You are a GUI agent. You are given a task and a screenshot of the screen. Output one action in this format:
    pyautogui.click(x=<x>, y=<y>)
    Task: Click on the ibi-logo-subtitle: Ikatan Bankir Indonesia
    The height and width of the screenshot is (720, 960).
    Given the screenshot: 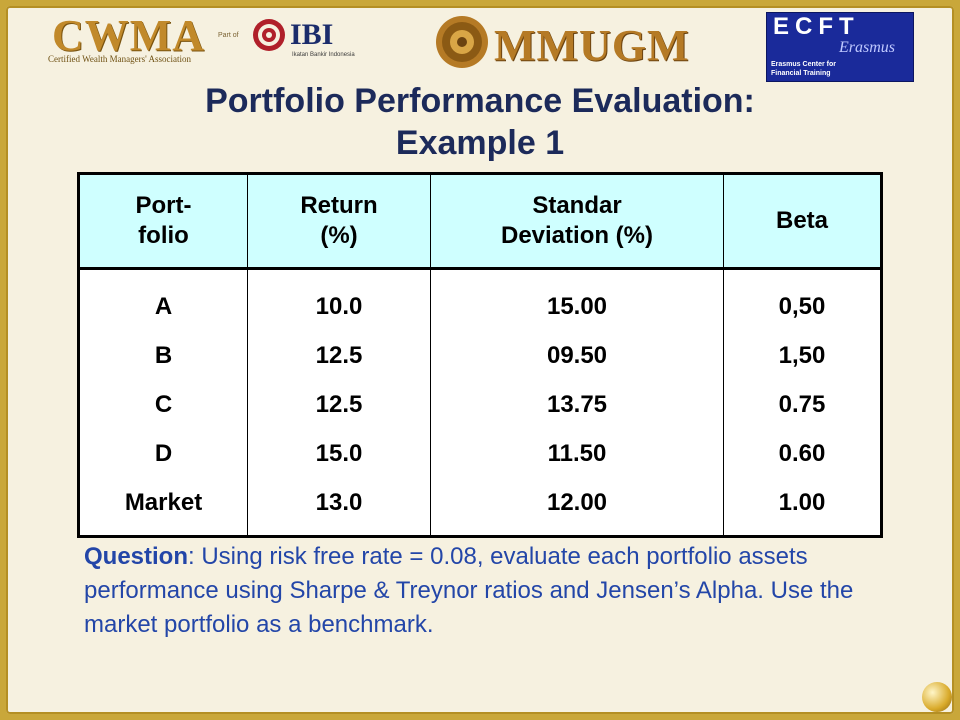 What is the action you would take?
    pyautogui.click(x=323, y=55)
    